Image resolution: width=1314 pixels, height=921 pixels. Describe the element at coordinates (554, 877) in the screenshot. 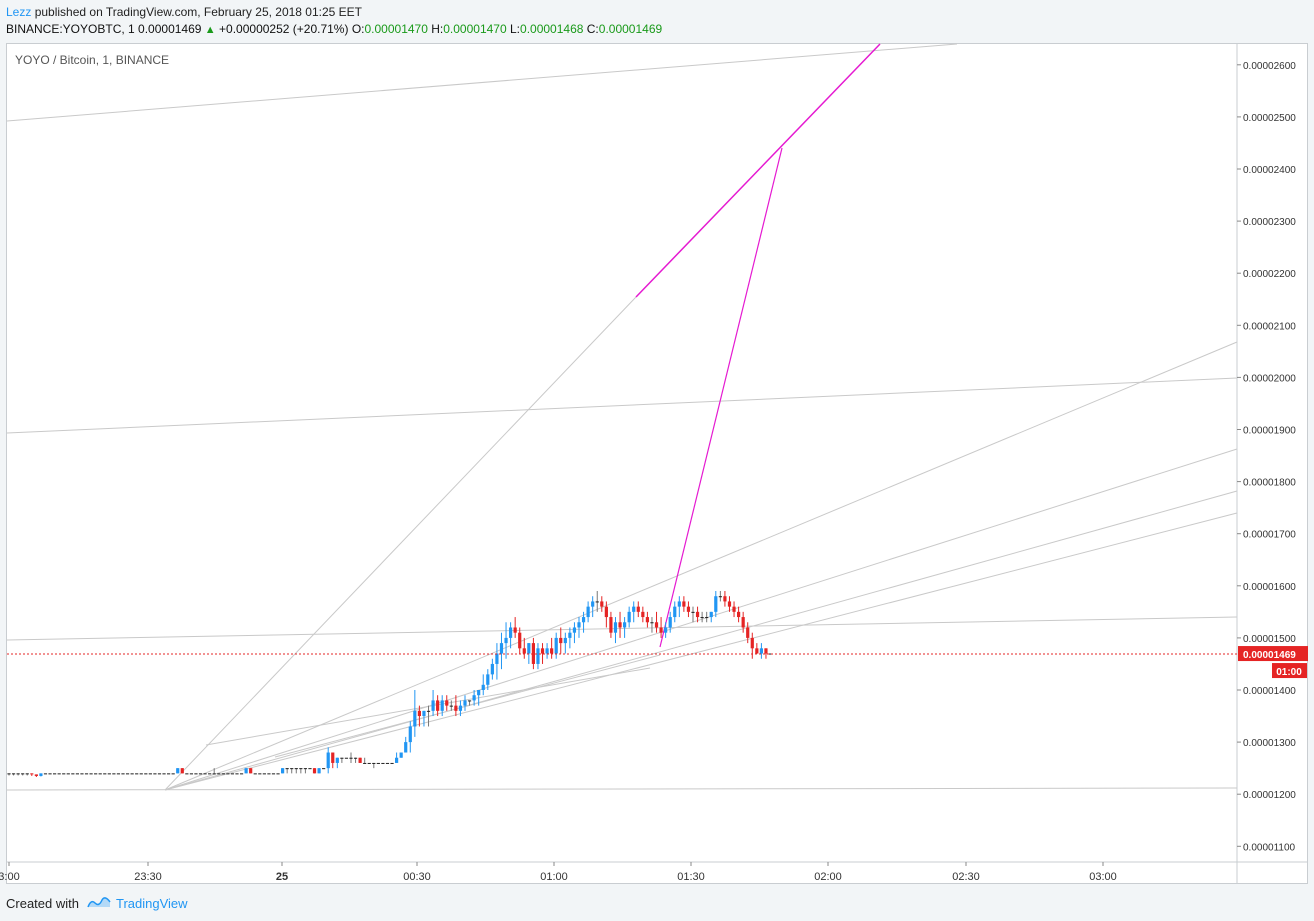

I see `x-tick-label: 01:00` at that location.